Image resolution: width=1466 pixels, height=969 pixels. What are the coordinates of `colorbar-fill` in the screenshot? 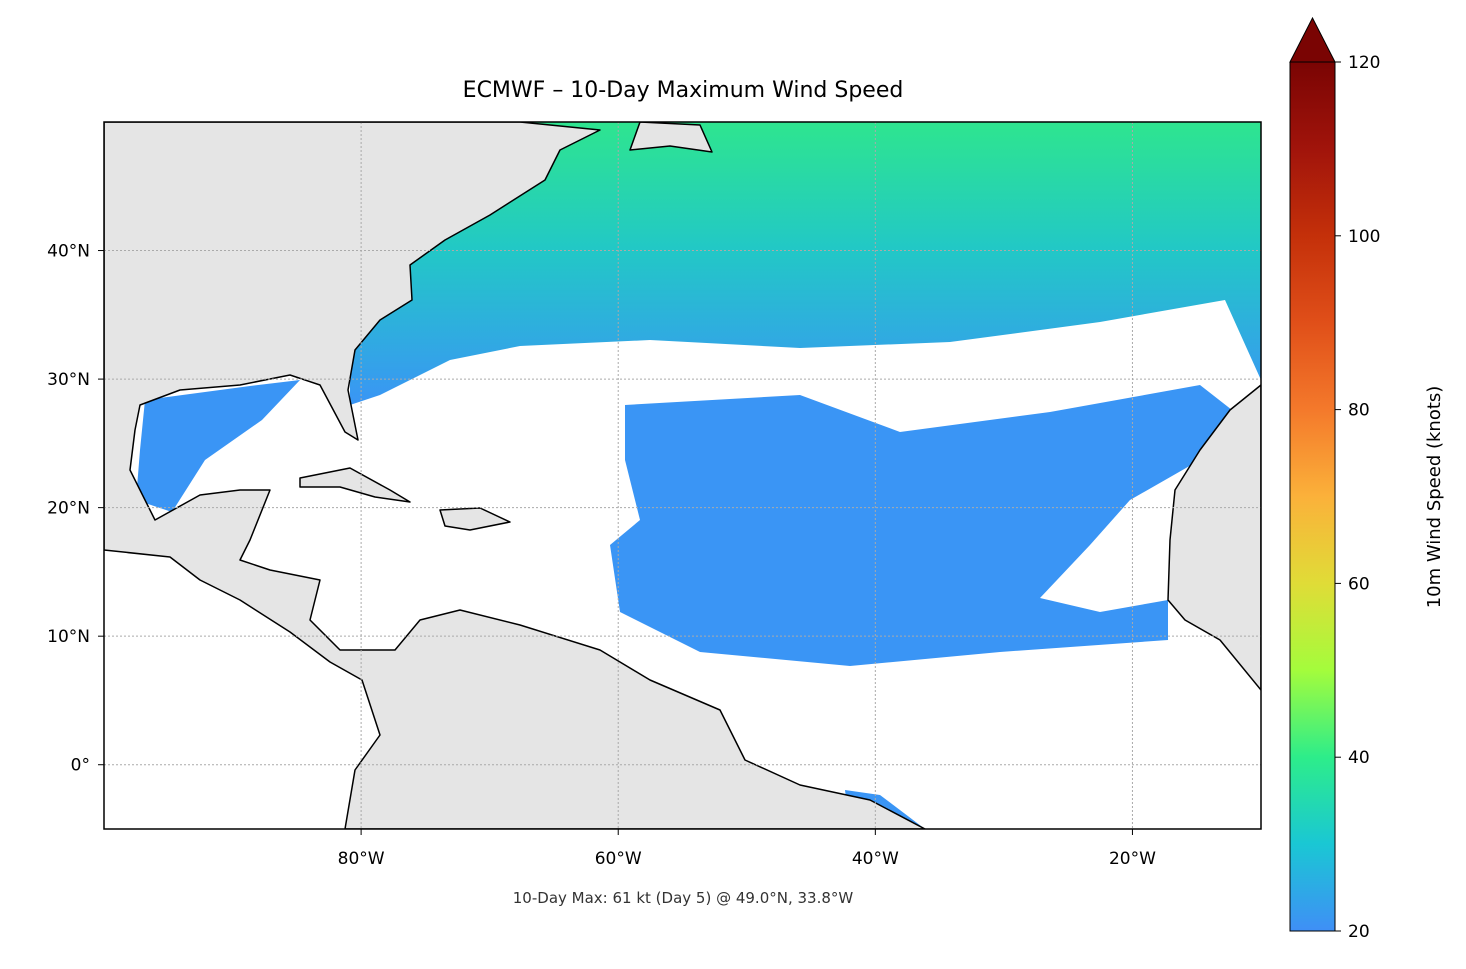 It's located at (1312, 496).